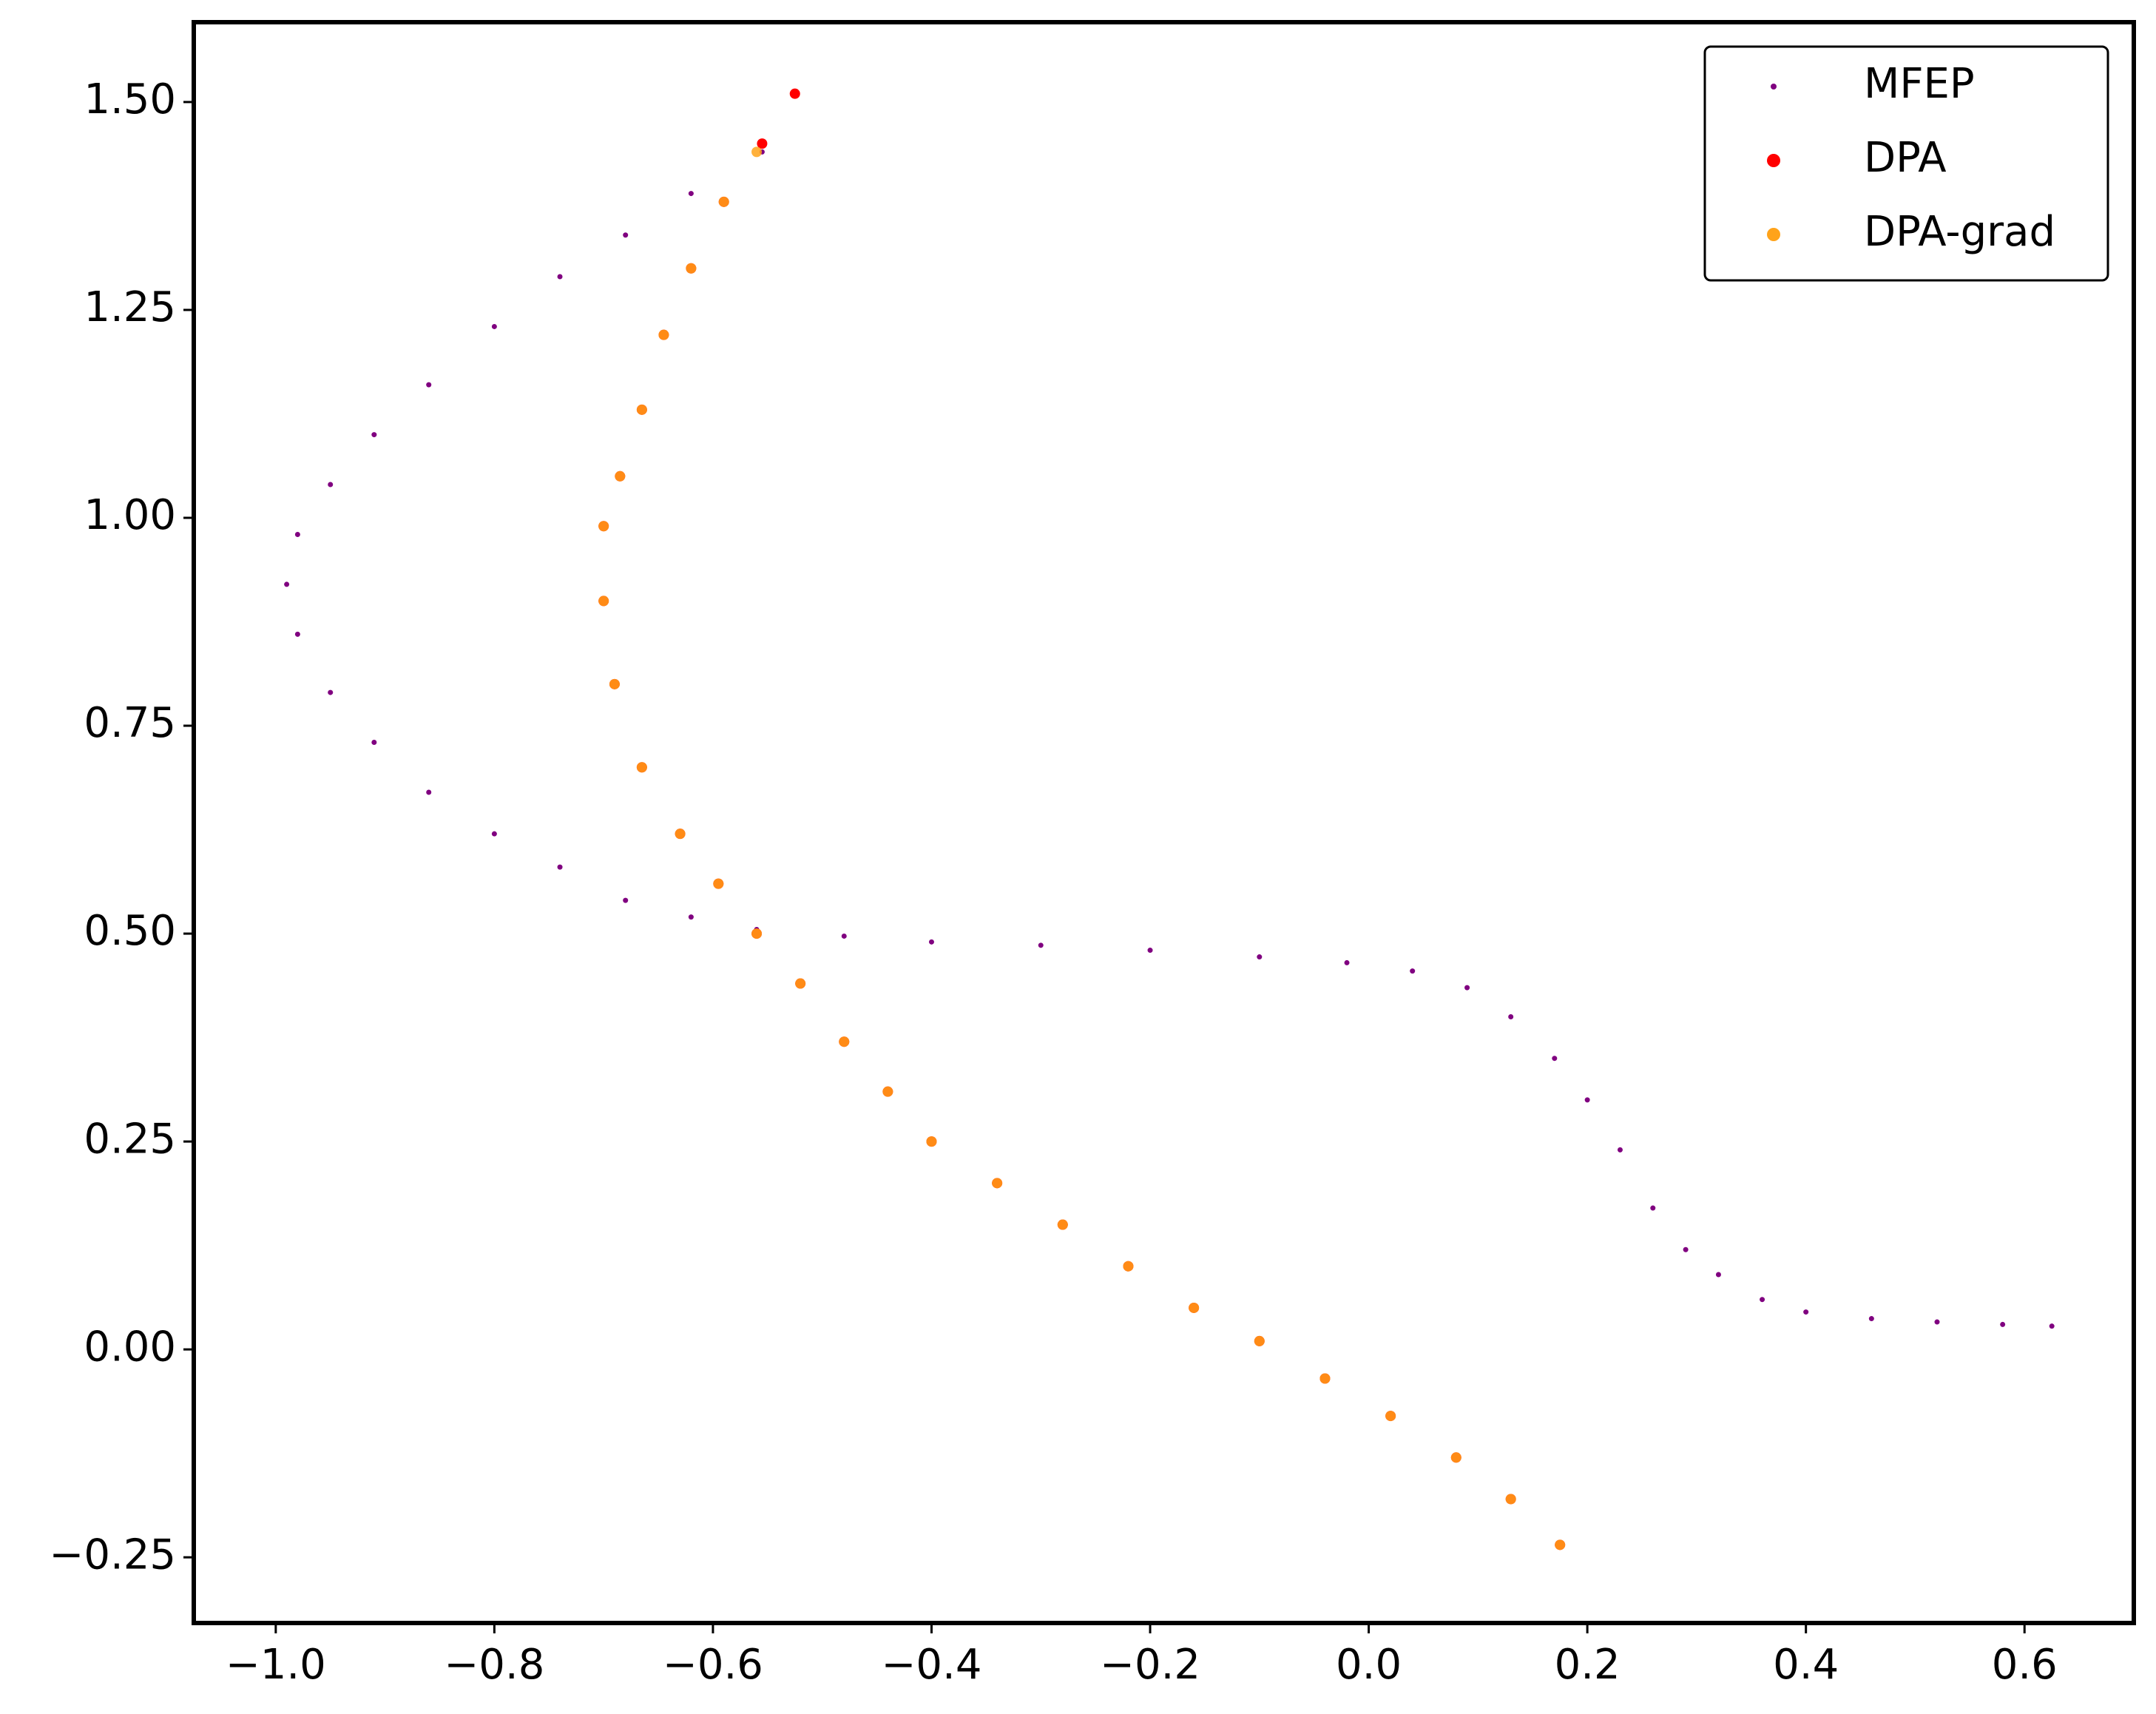 Image resolution: width=2156 pixels, height=1714 pixels. I want to click on y-tick-label: −0.25, so click(112, 1555).